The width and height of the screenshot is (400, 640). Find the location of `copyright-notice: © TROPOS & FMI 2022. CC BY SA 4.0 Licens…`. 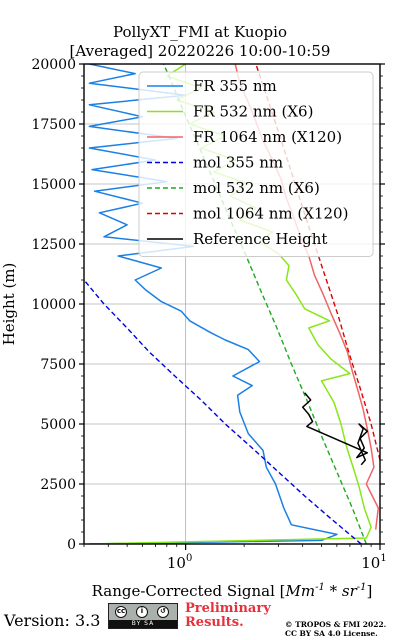

copyright-notice: © TROPOS & FMI 2022. CC BY SA 4.0 Licens… is located at coordinates (335, 629).